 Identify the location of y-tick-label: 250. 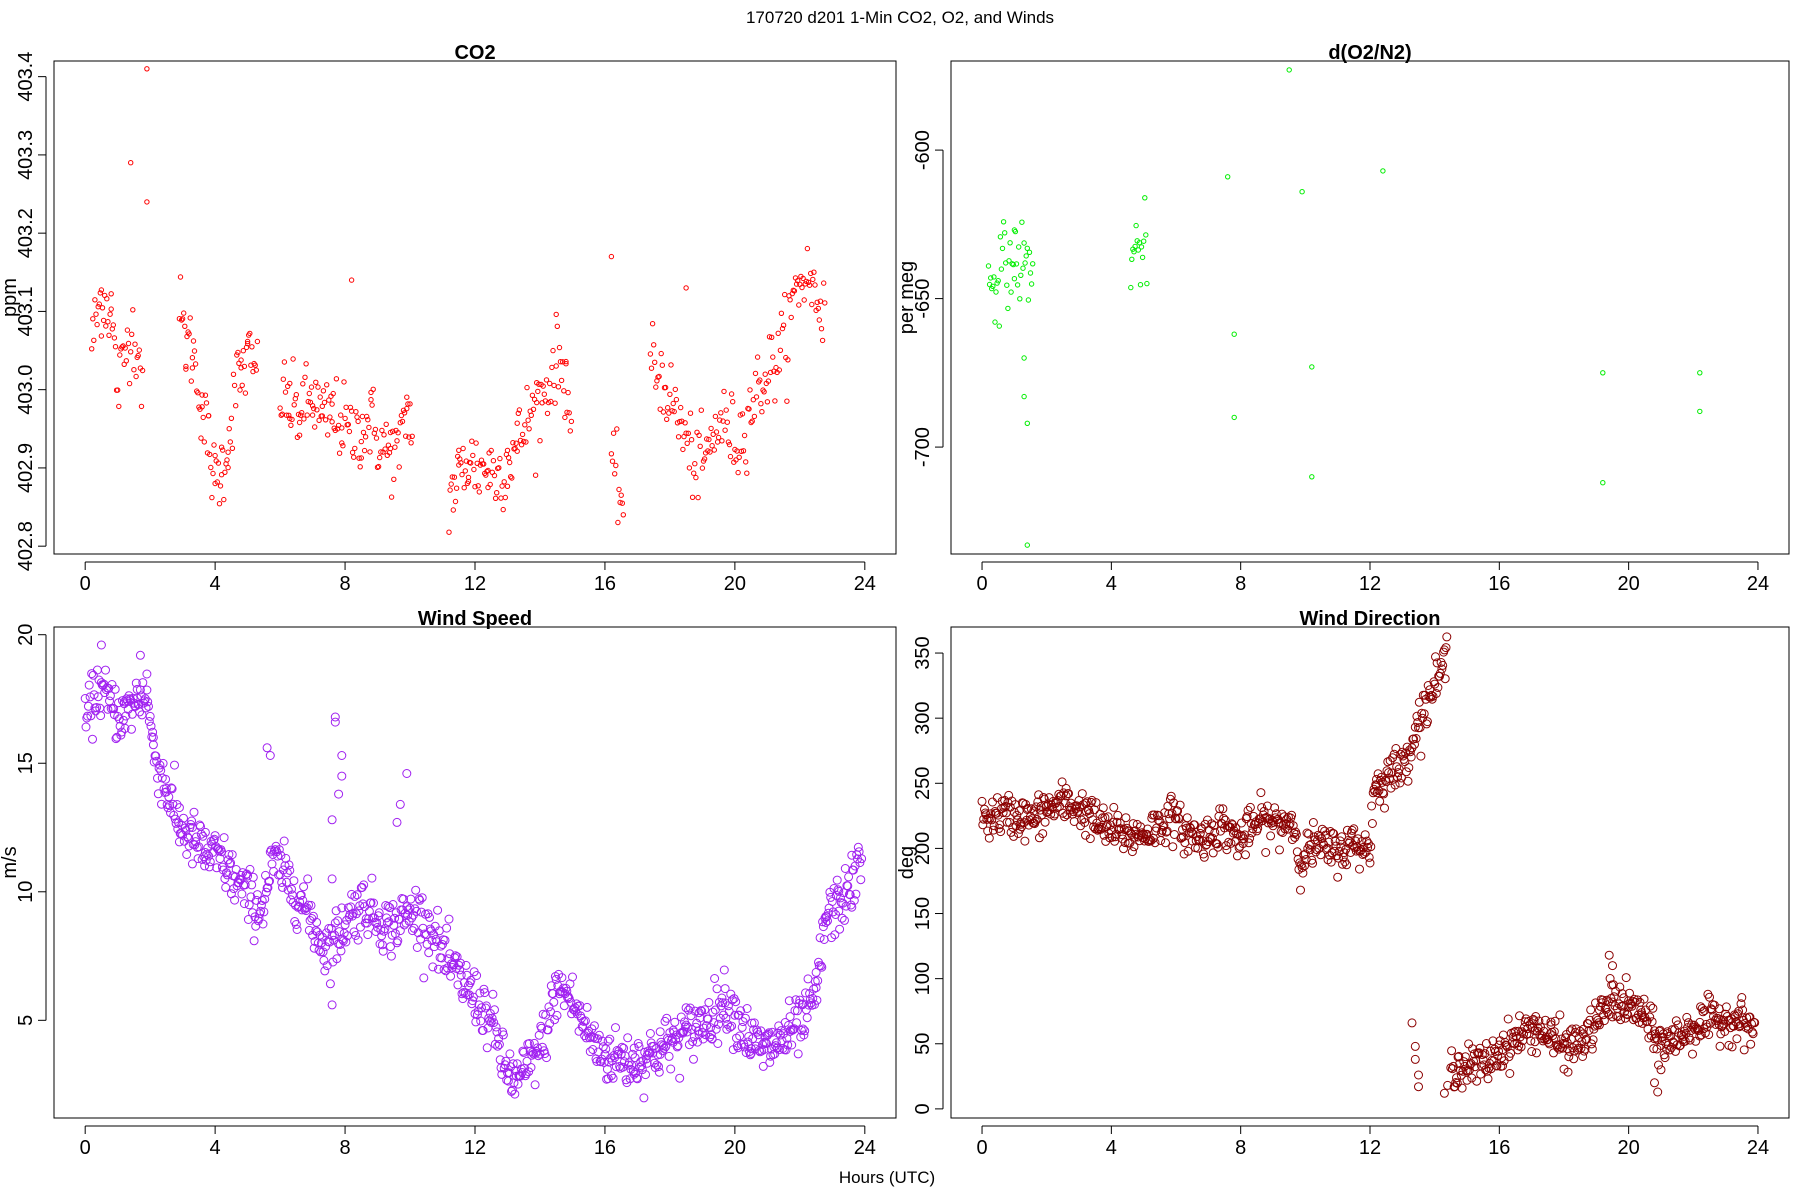
(923, 783).